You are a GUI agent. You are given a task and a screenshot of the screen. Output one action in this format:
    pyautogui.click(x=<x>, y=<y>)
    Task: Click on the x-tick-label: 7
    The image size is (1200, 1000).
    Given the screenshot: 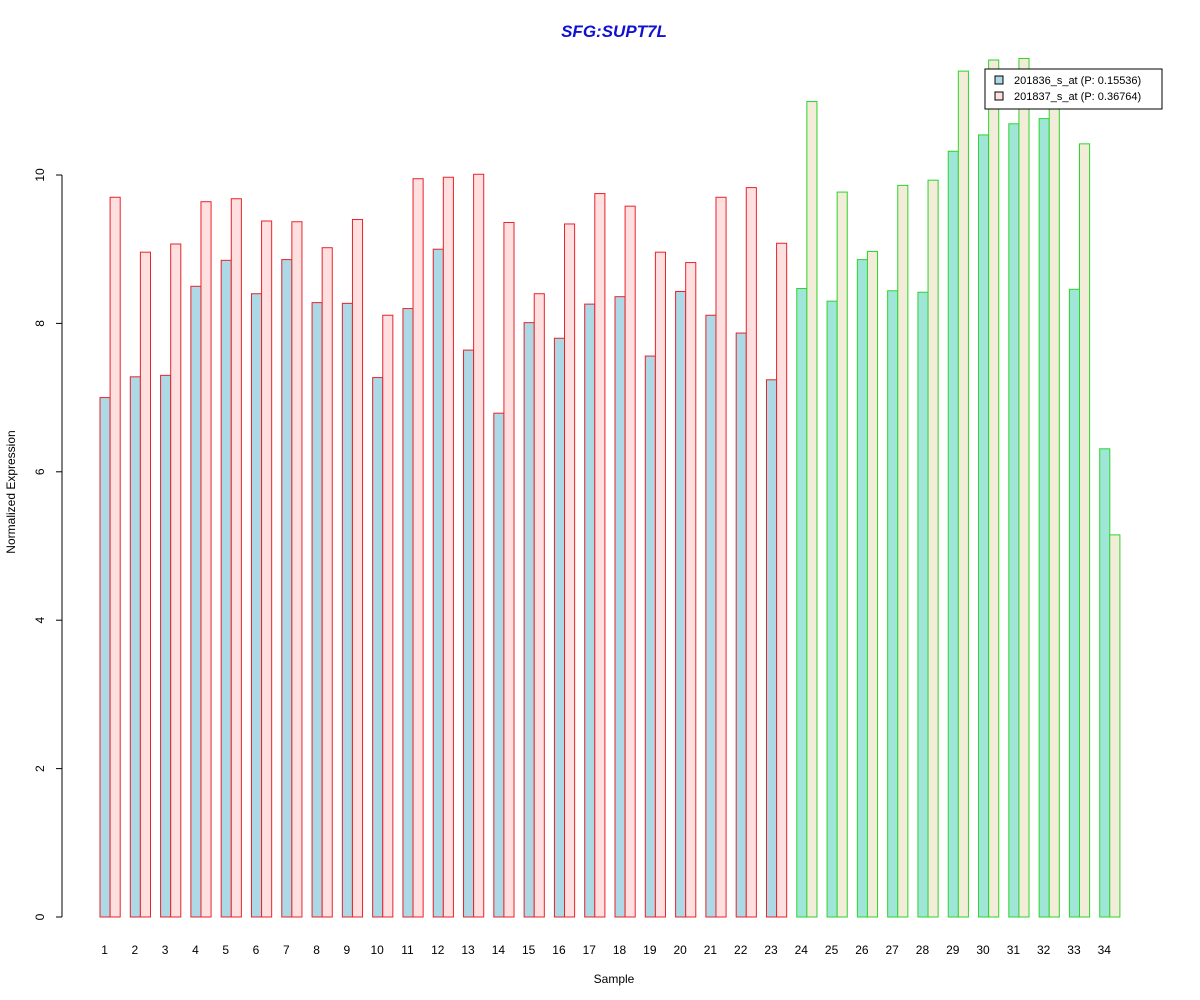 What is the action you would take?
    pyautogui.click(x=286, y=950)
    